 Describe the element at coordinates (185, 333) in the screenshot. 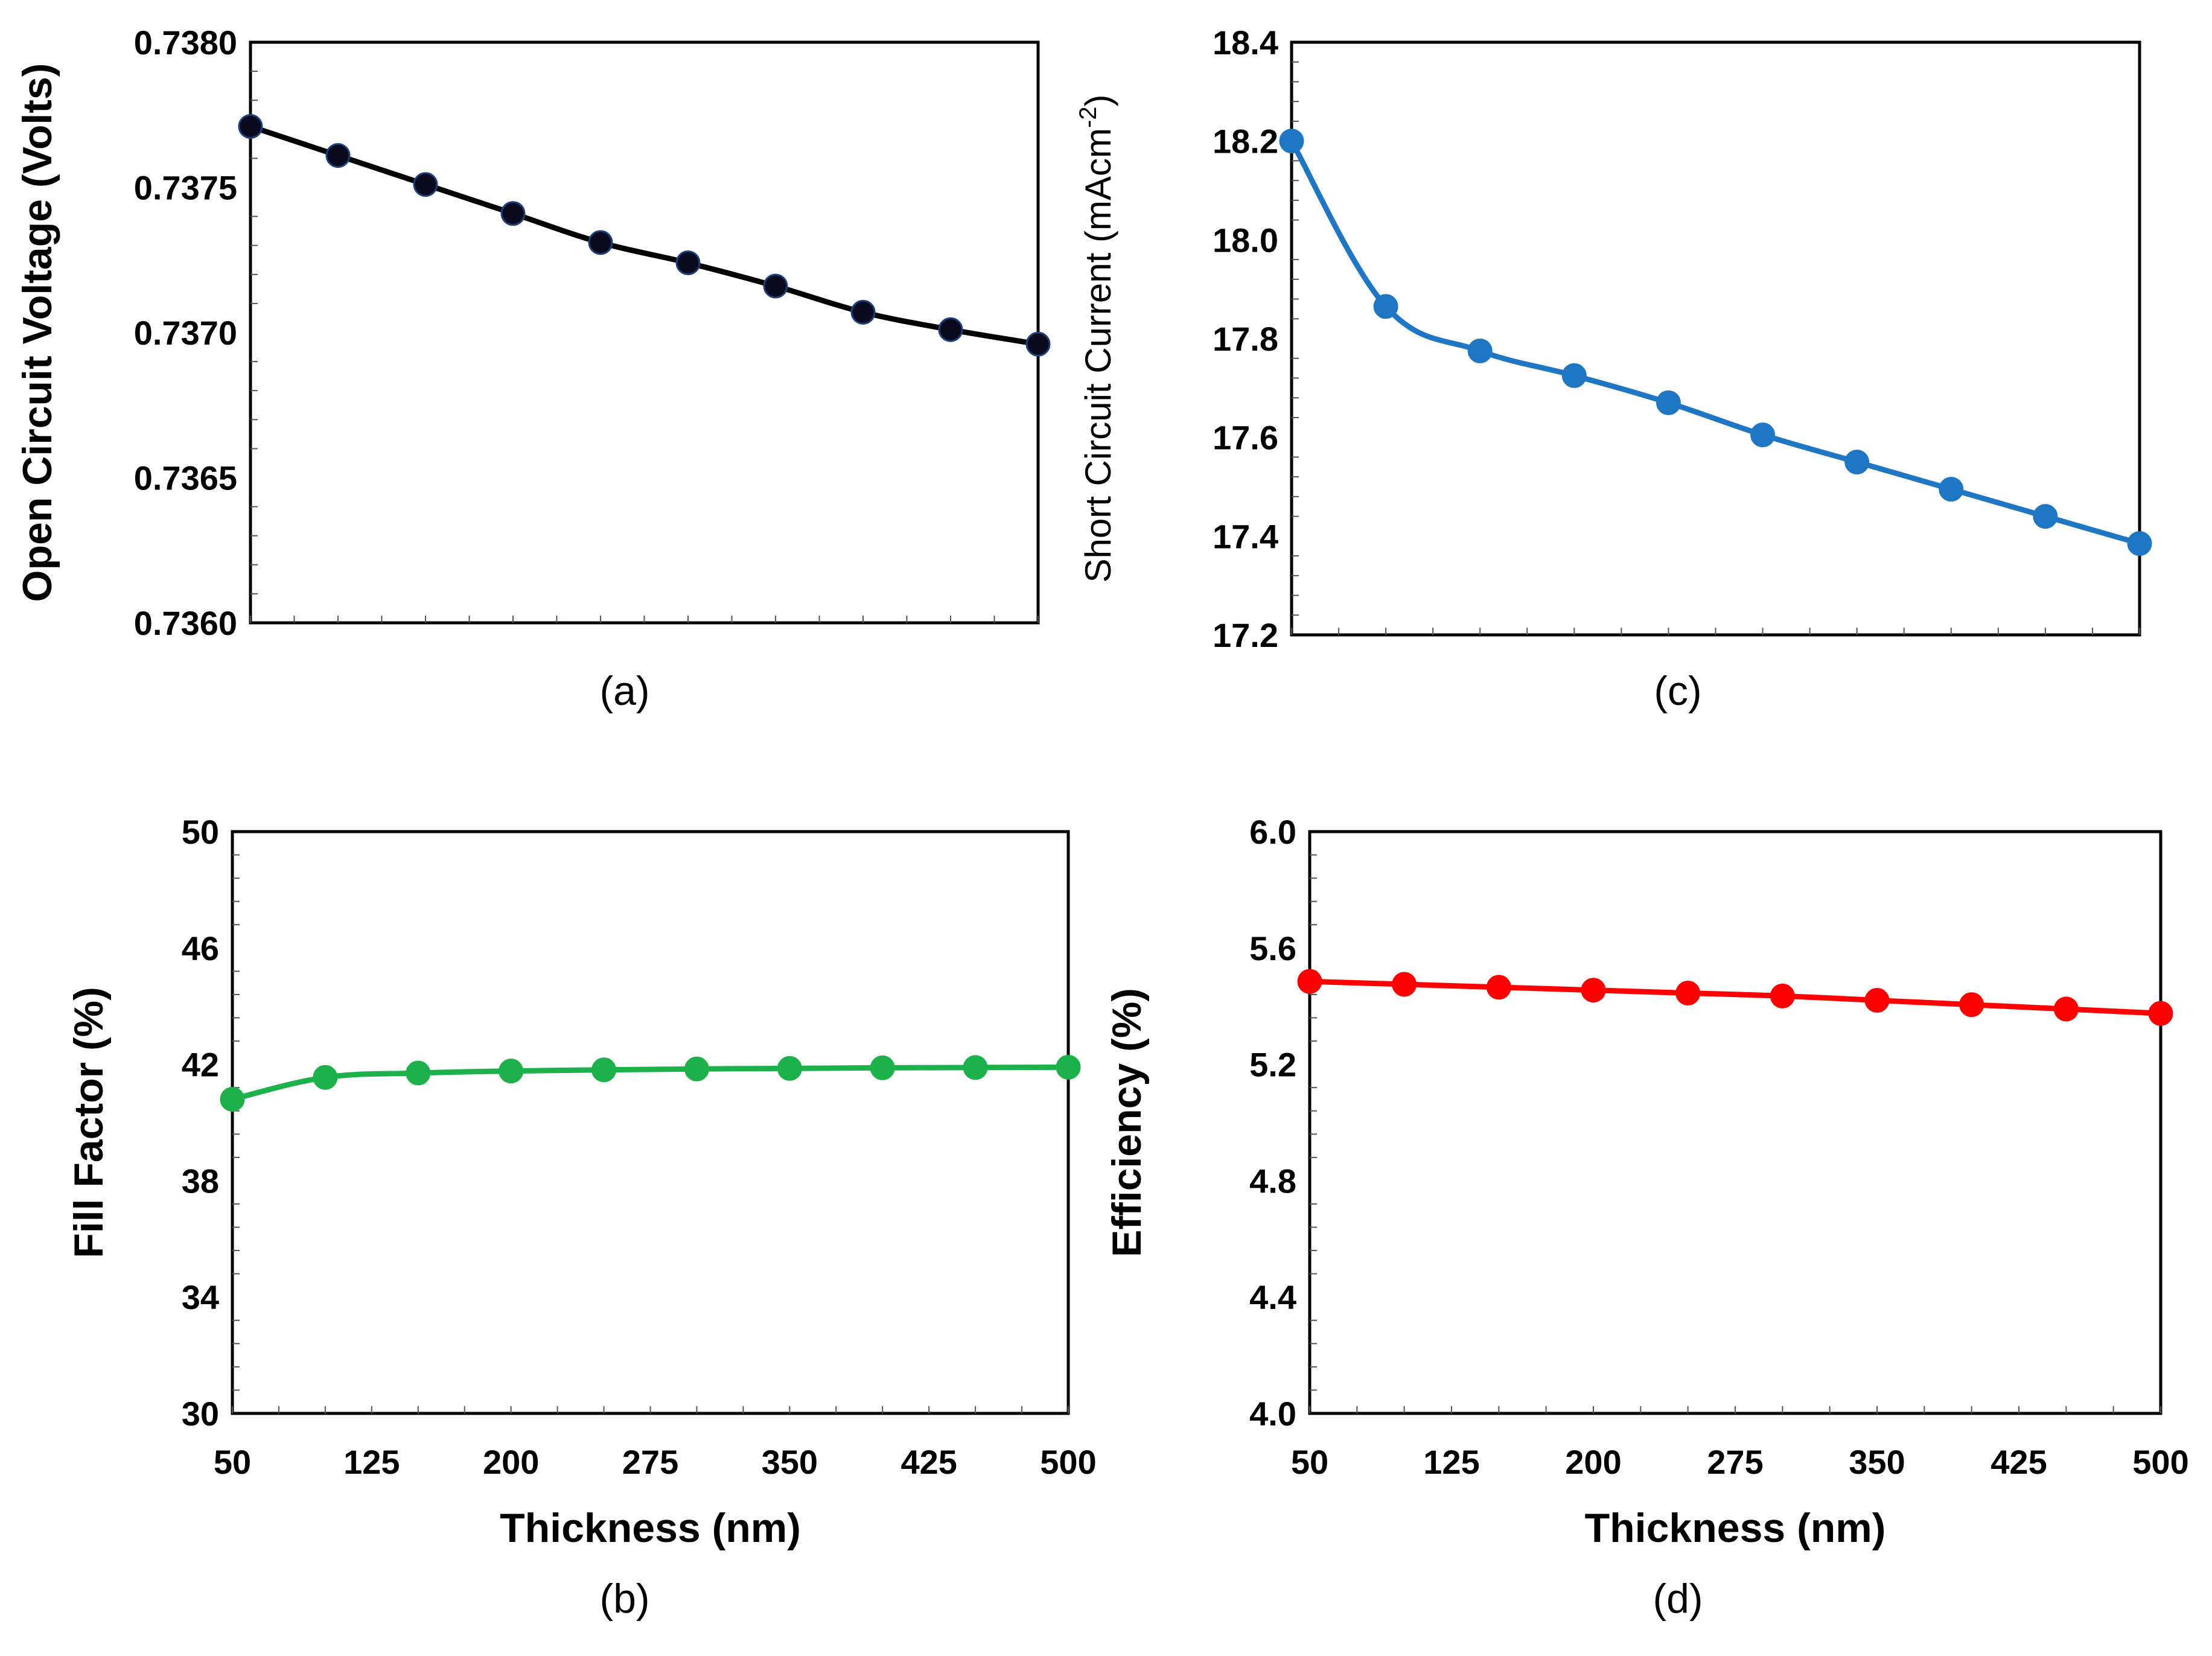

I see `y-tick-label: 0.7370` at that location.